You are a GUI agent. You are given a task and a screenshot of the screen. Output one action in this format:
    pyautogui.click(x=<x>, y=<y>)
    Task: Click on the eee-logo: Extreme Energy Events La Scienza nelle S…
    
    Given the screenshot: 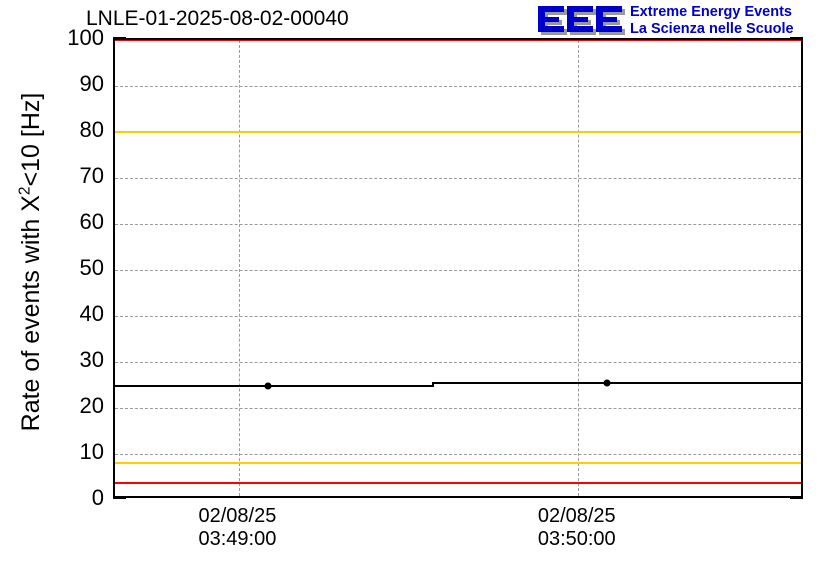 What is the action you would take?
    pyautogui.click(x=686, y=23)
    